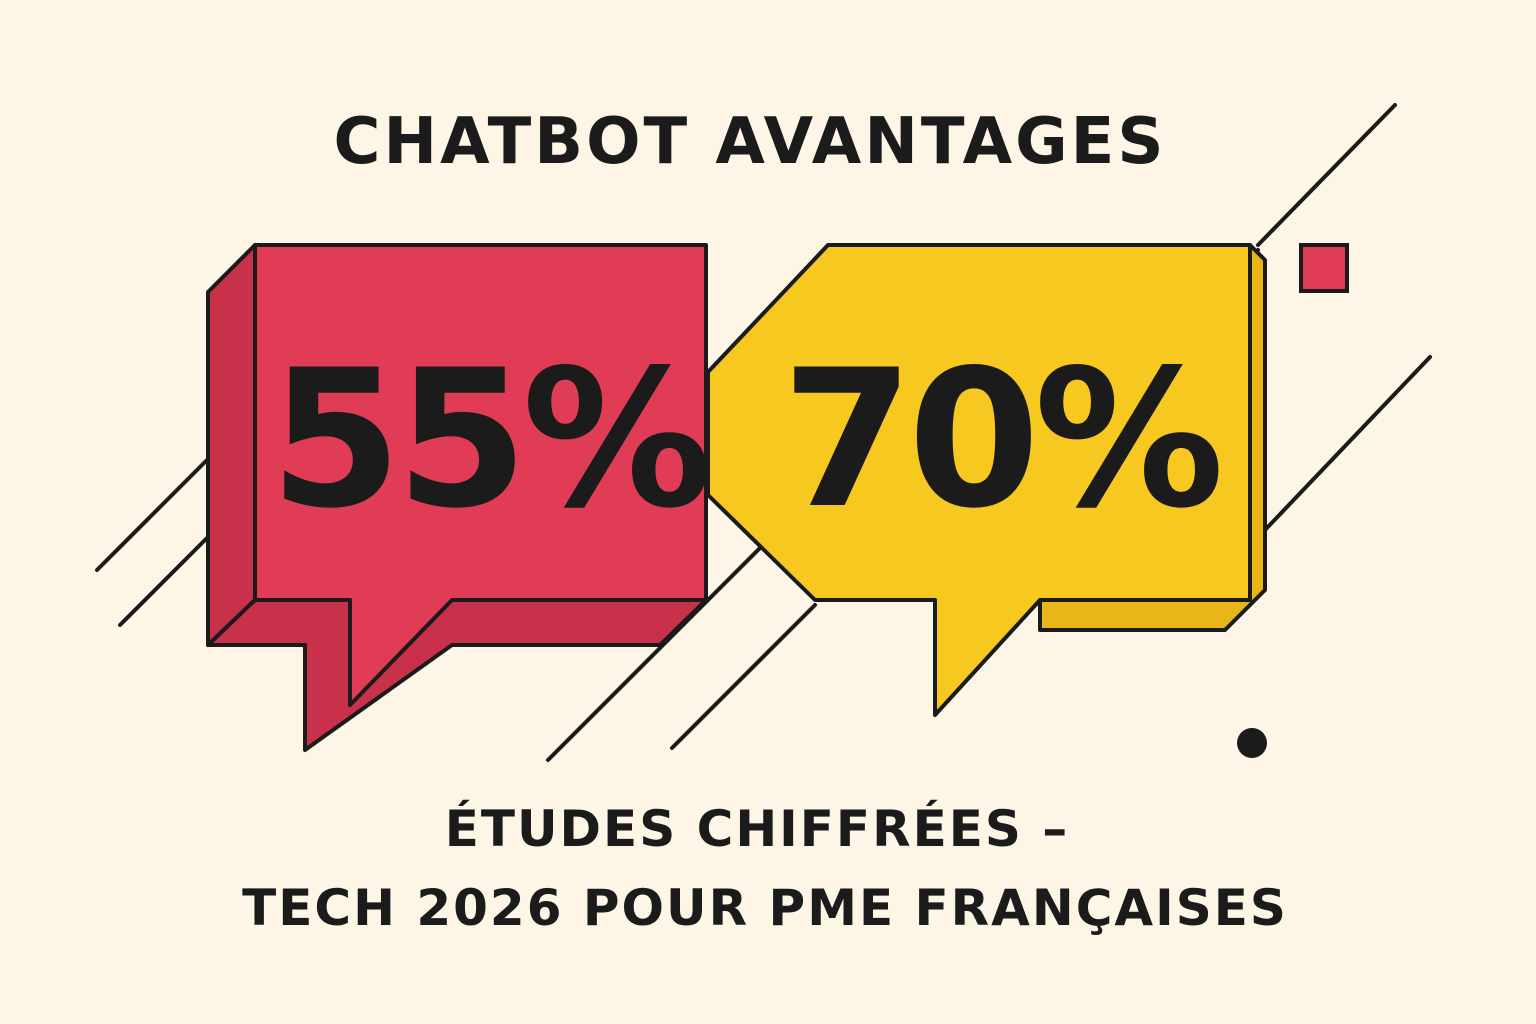 This screenshot has width=1536, height=1024. What do you see at coordinates (1324, 268) in the screenshot?
I see `deco-square` at bounding box center [1324, 268].